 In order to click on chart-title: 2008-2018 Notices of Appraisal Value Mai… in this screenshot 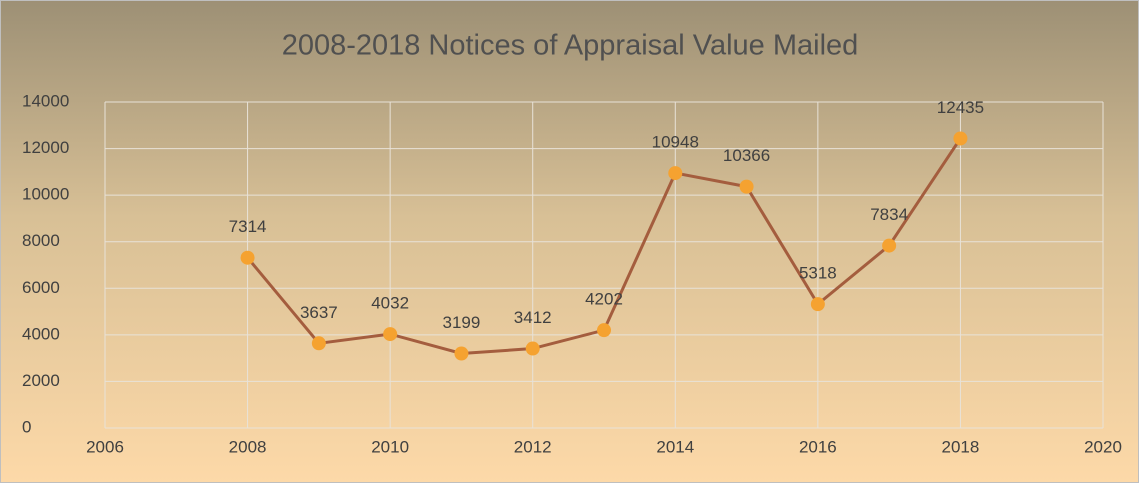, I will do `click(570, 46)`.